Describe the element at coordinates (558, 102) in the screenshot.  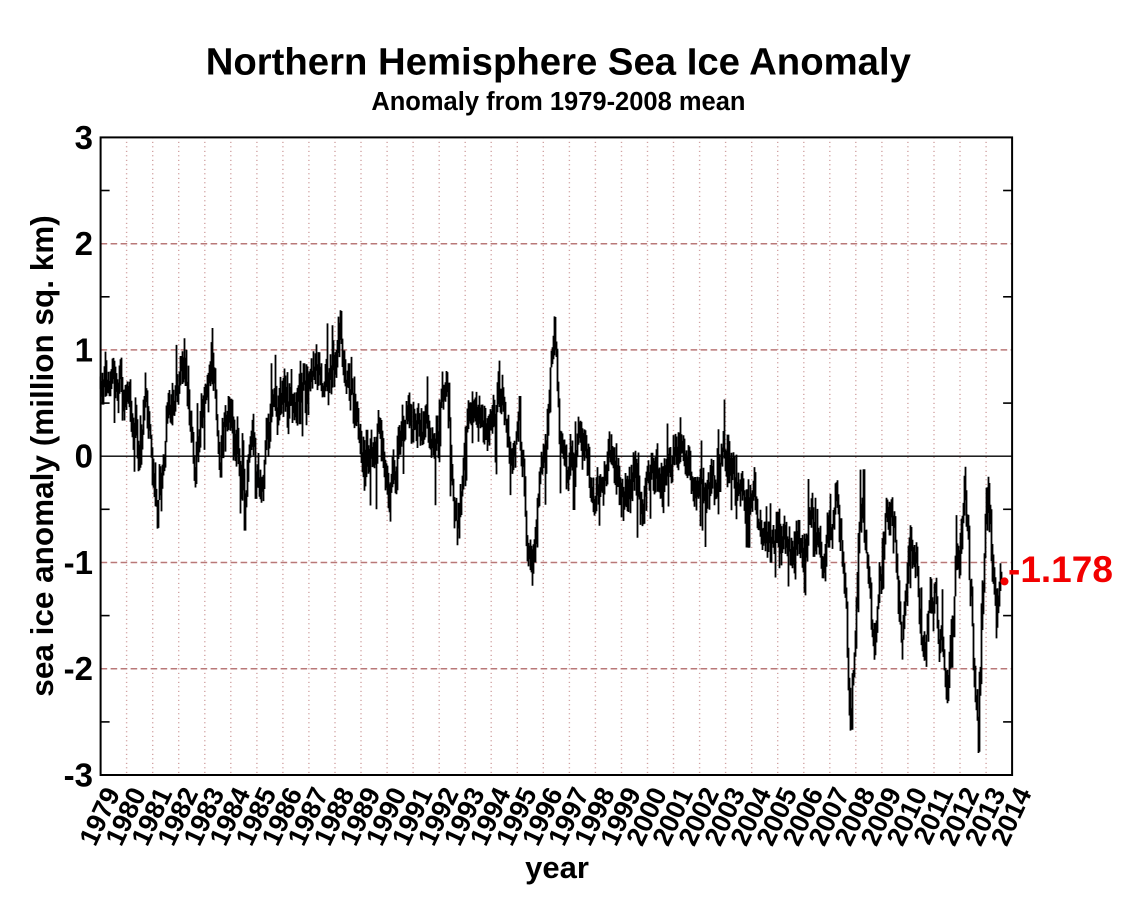
I see `svg-text: Anomaly from 1979-2008 mean` at that location.